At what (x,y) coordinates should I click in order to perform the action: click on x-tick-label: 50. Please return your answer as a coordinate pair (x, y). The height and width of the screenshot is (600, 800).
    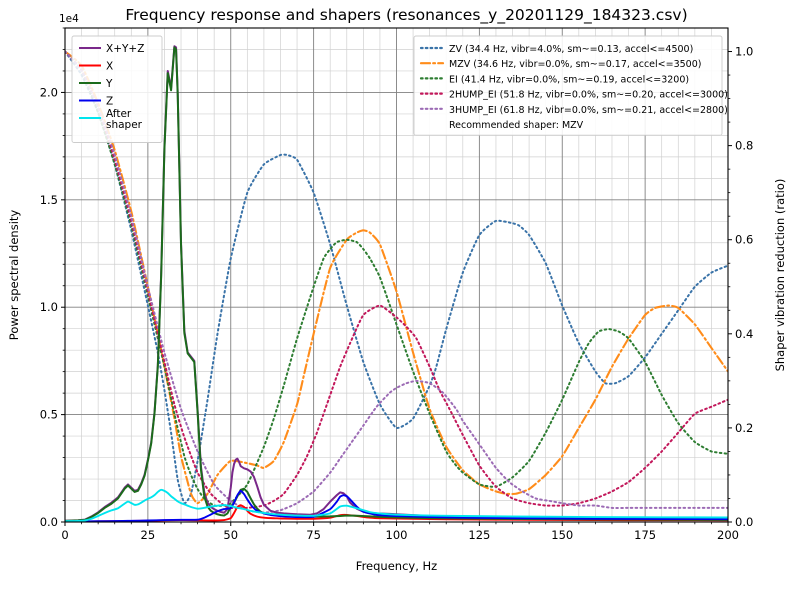
    Looking at the image, I should click on (230, 535).